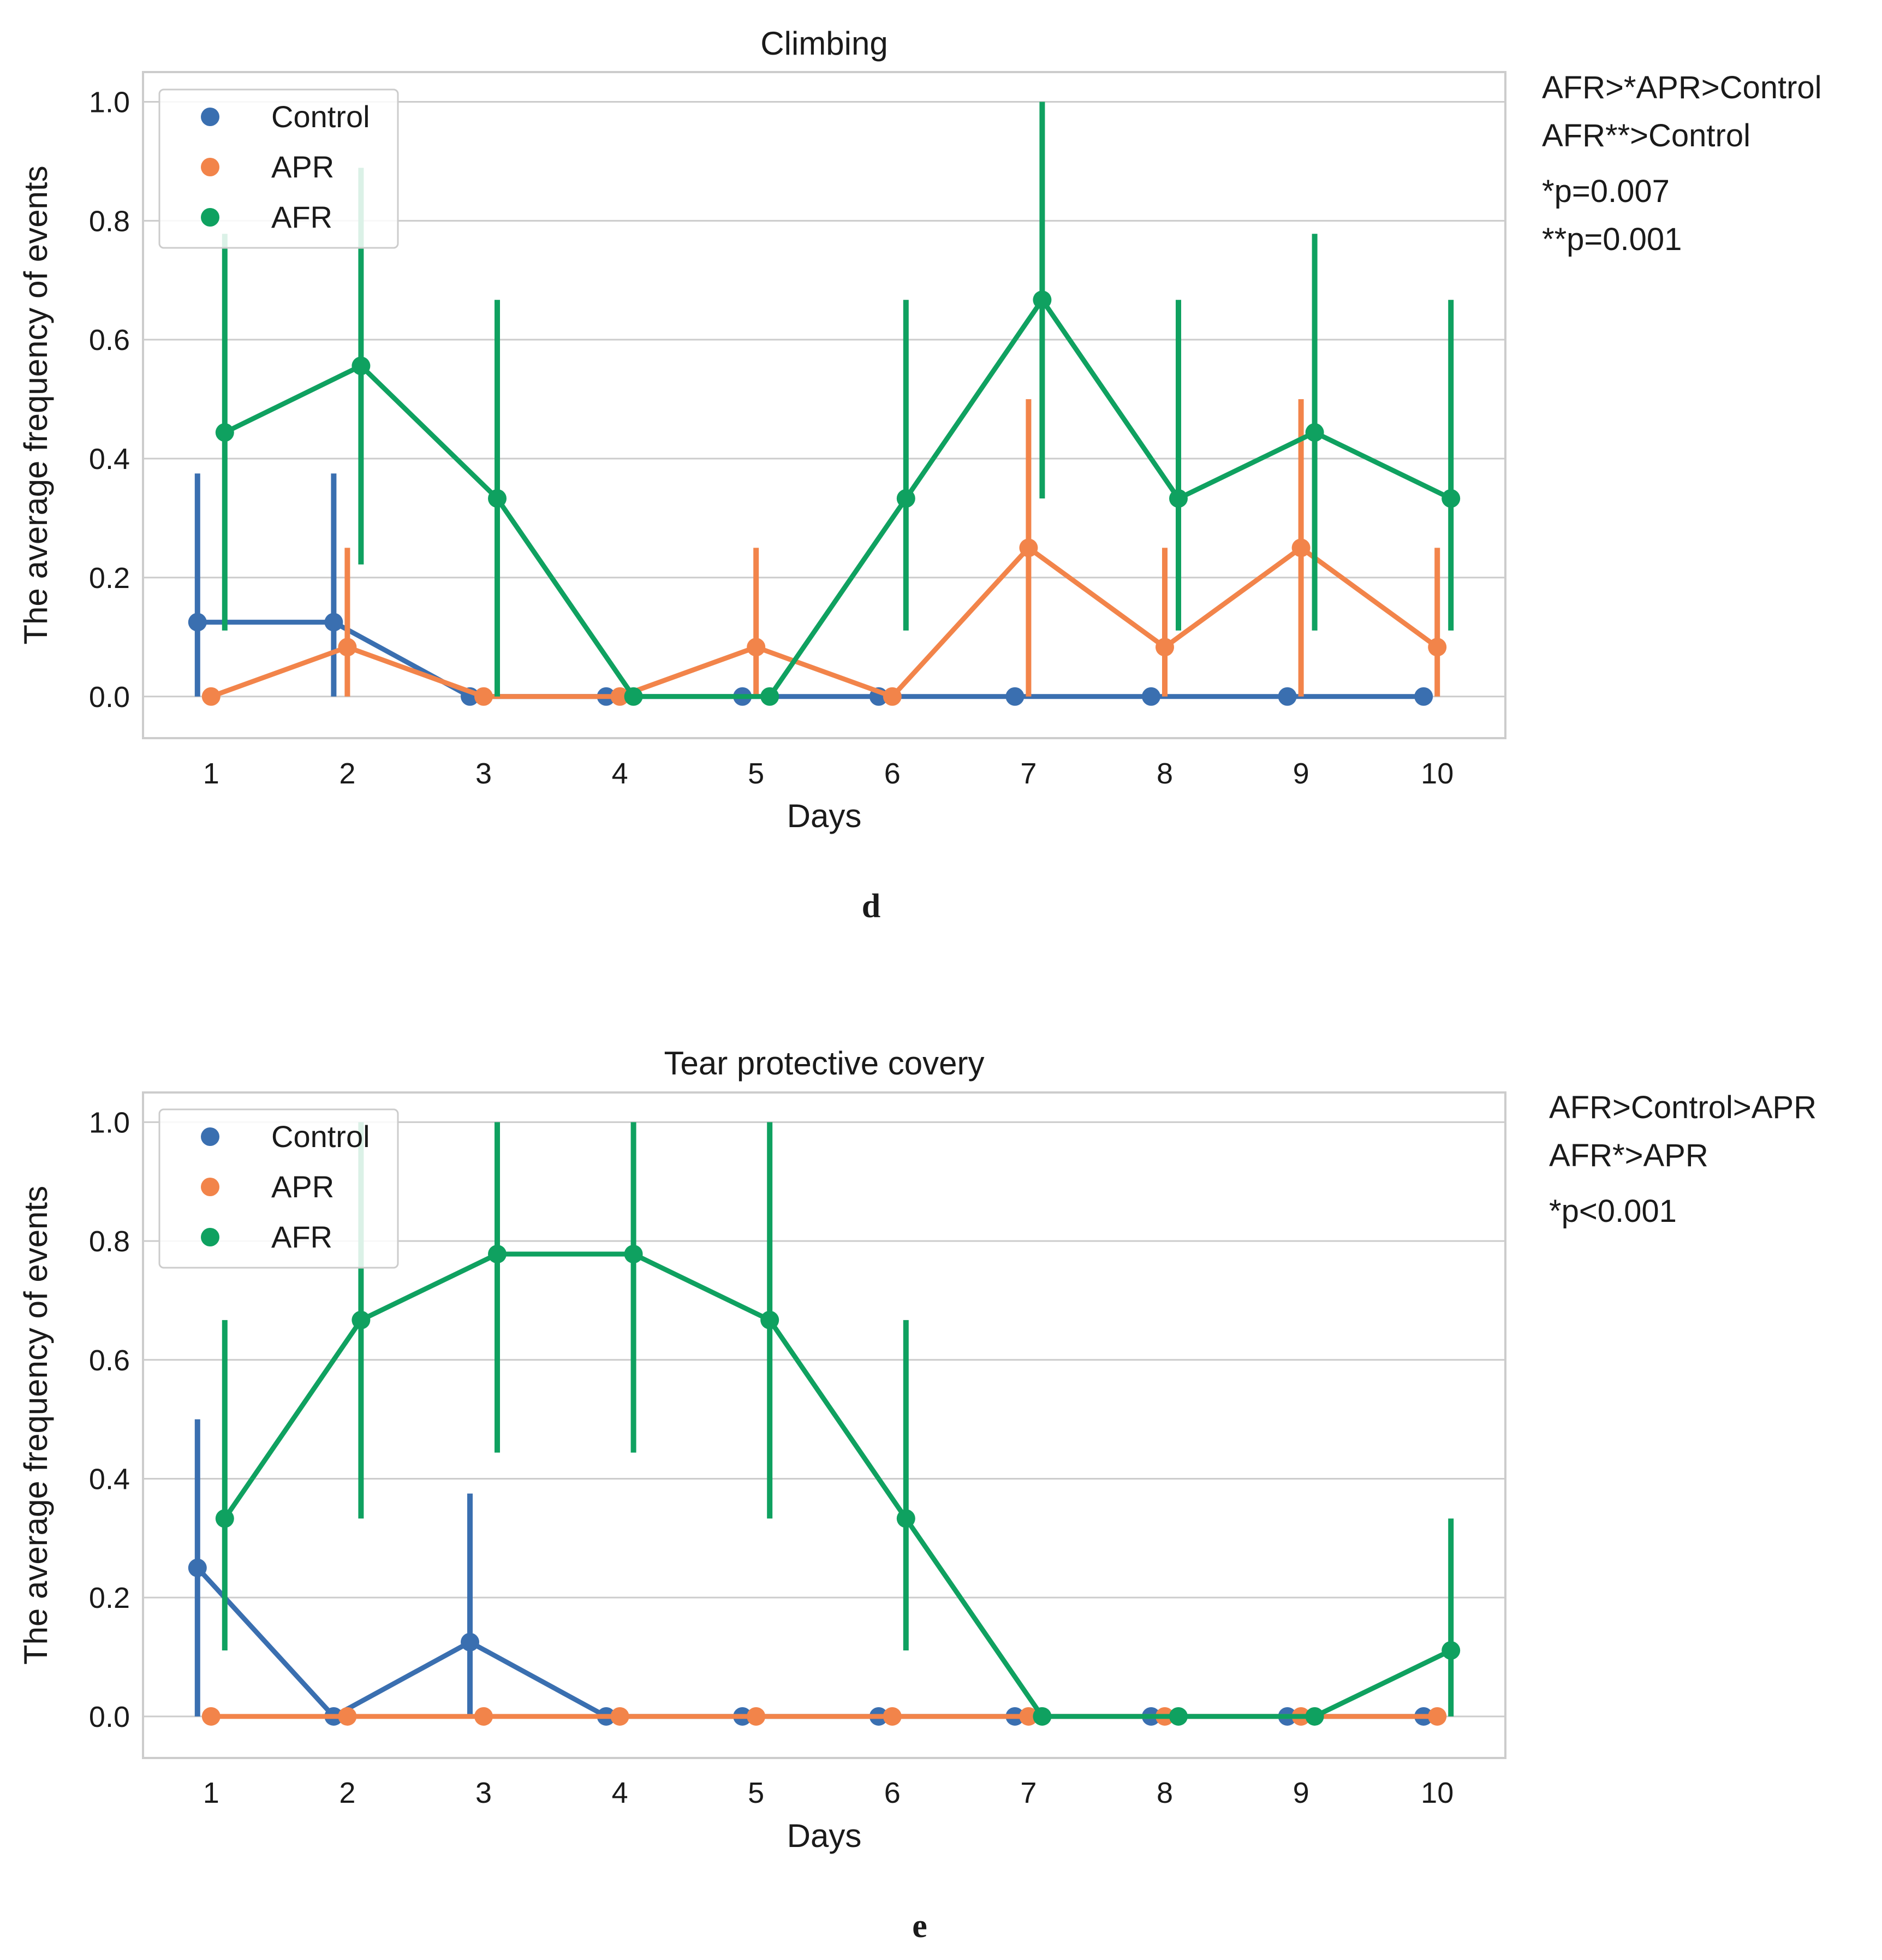  I want to click on annotation-line: AFR**>Control, so click(1646, 135).